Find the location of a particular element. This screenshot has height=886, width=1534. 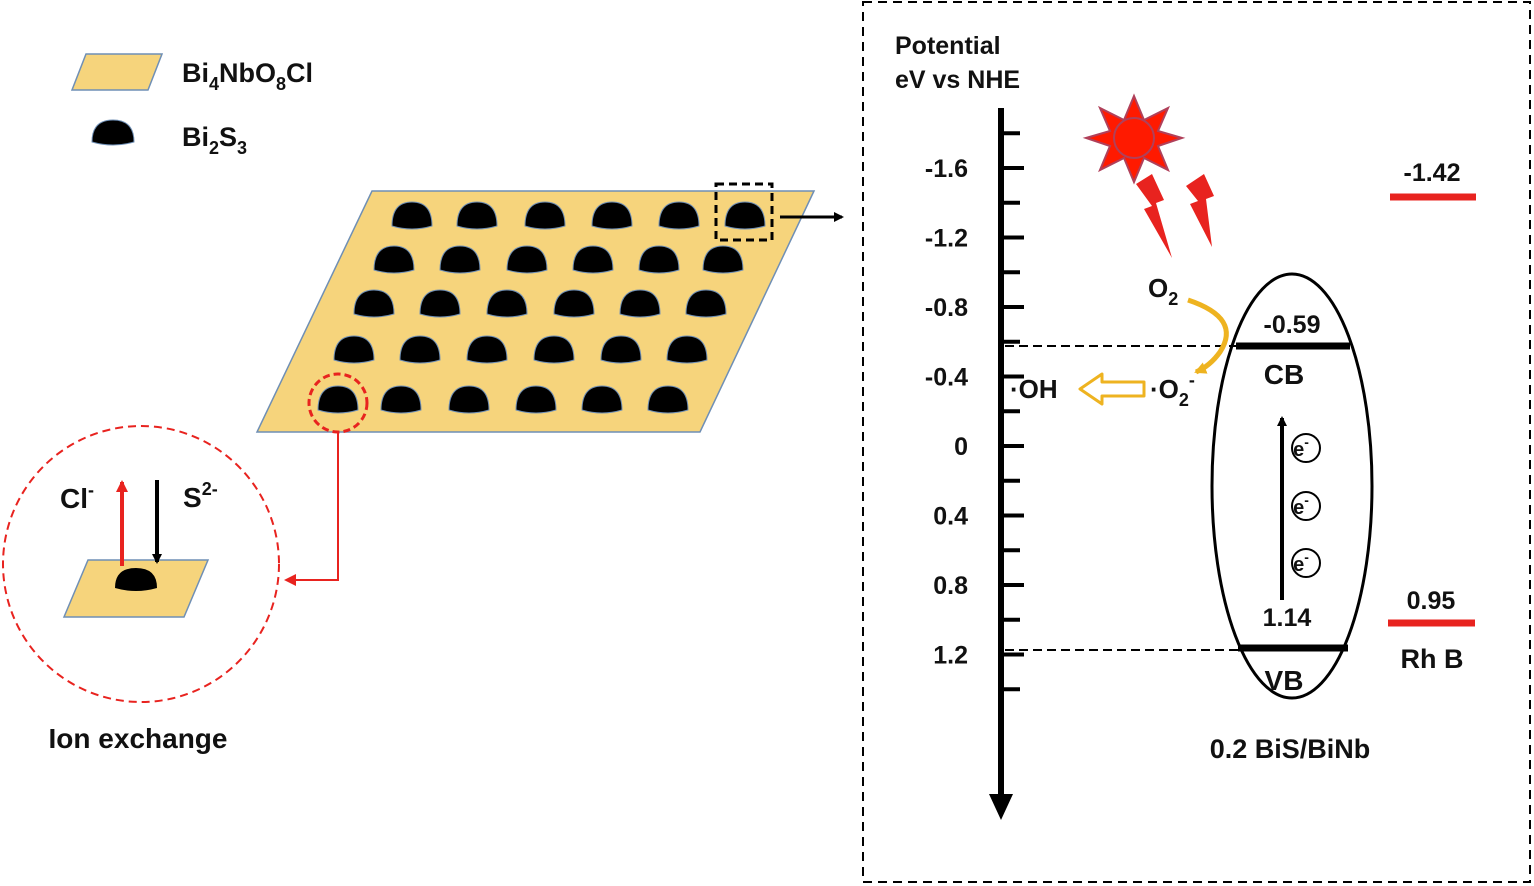

band-ellipse is located at coordinates (1292, 486).